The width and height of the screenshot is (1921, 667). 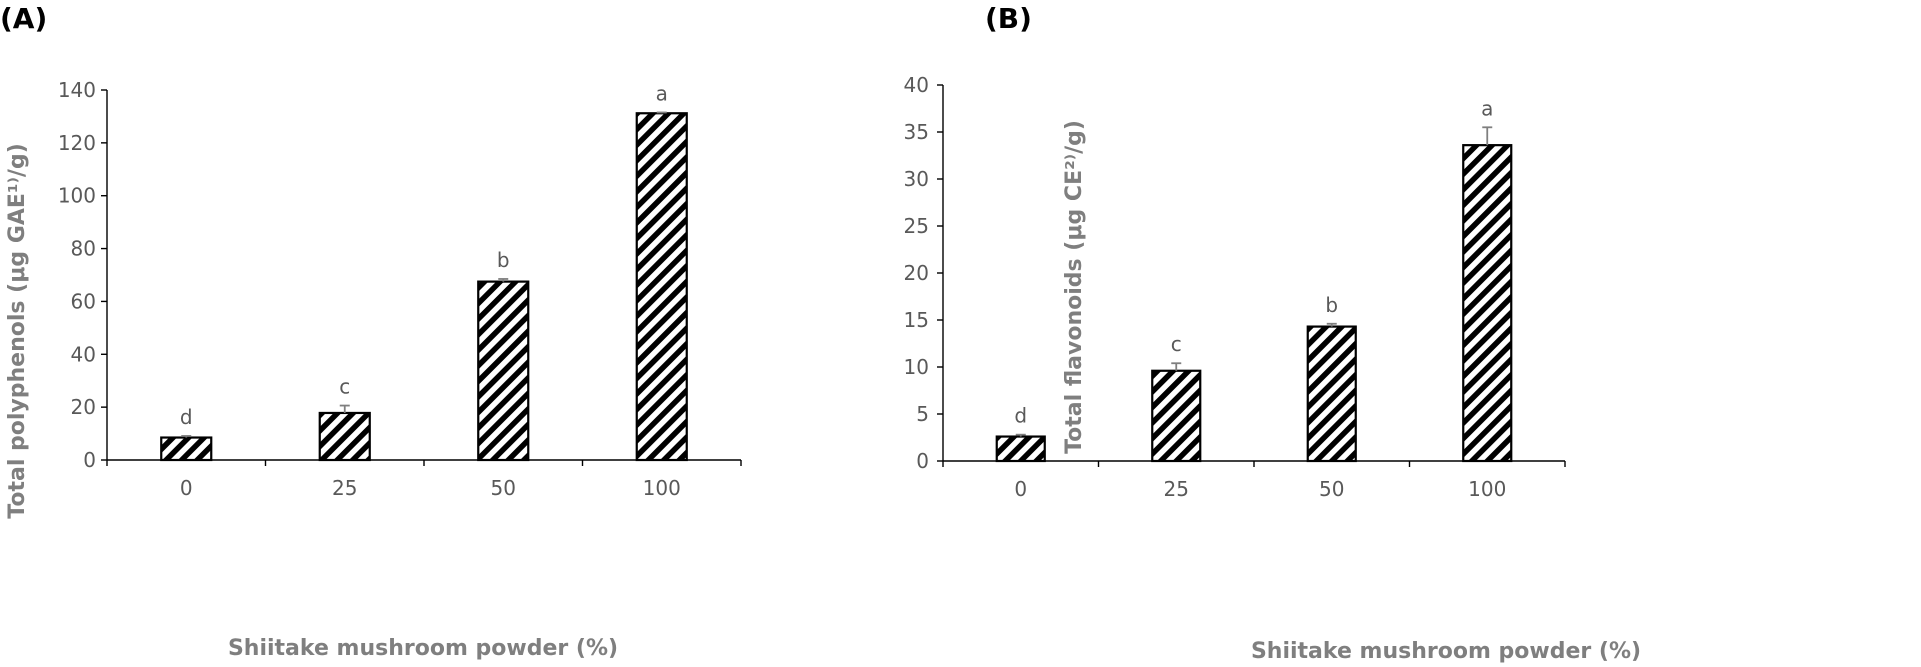 What do you see at coordinates (17, 330) in the screenshot?
I see `y-axis-title-a: Total polyphenols (μg GAE¹⁾/g)` at bounding box center [17, 330].